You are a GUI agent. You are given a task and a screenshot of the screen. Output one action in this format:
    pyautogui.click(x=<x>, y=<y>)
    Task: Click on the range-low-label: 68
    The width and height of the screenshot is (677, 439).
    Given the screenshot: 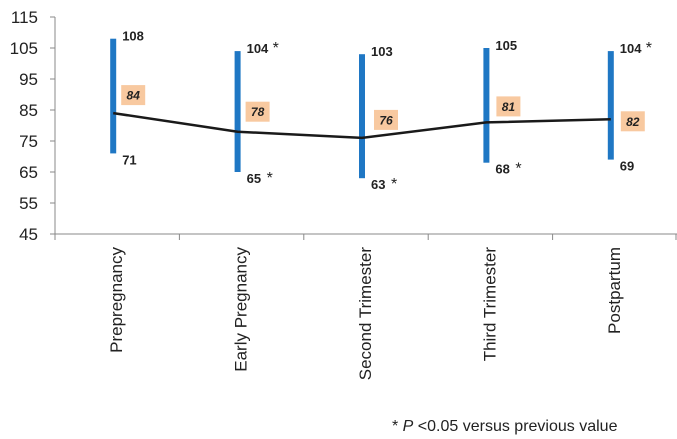 What is the action you would take?
    pyautogui.click(x=502, y=169)
    